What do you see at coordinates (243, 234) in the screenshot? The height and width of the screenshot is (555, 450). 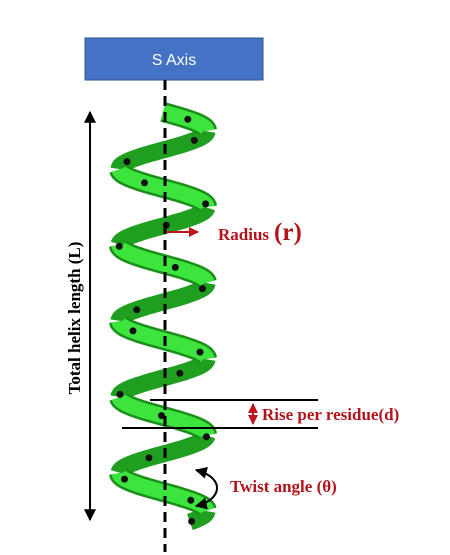 I see `radius-word: Radius` at bounding box center [243, 234].